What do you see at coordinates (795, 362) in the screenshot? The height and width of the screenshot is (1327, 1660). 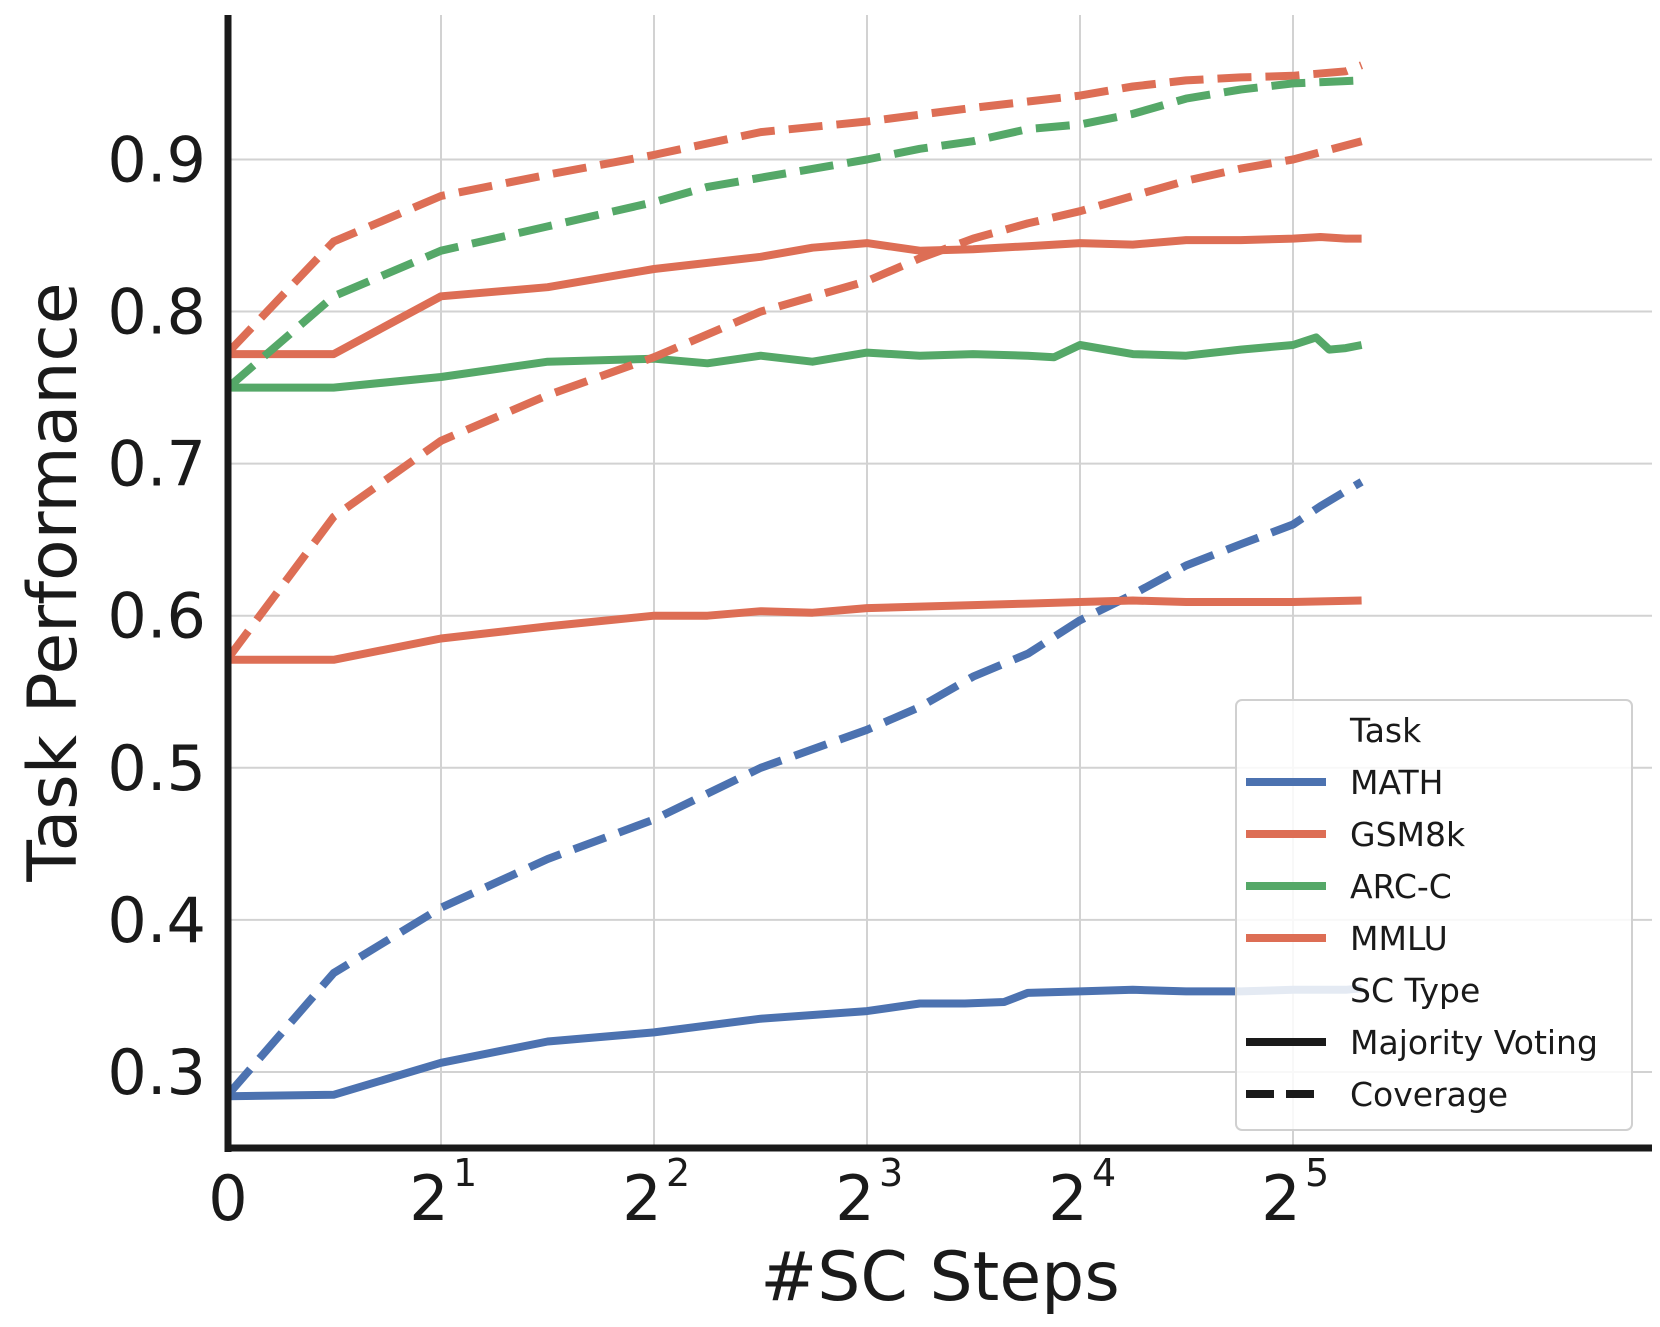 I see `series-line-arc-c-majority-voting` at bounding box center [795, 362].